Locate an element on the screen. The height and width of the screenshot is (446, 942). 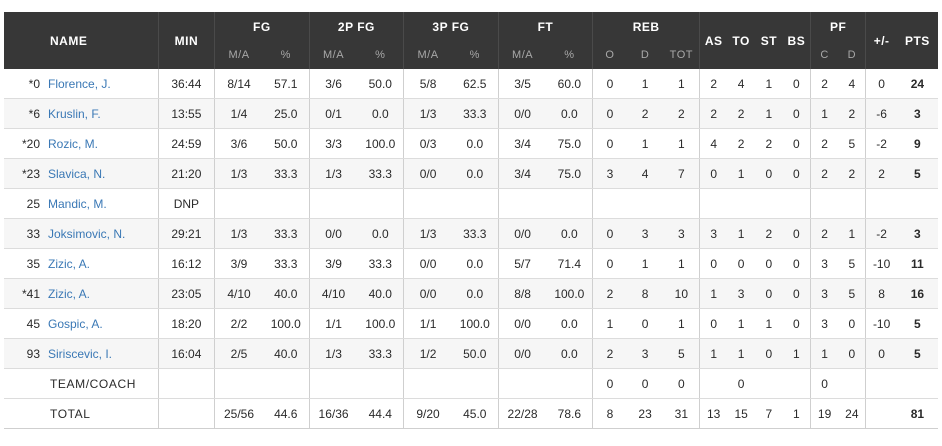
stat-p3p: 50.0 is located at coordinates (475, 353).